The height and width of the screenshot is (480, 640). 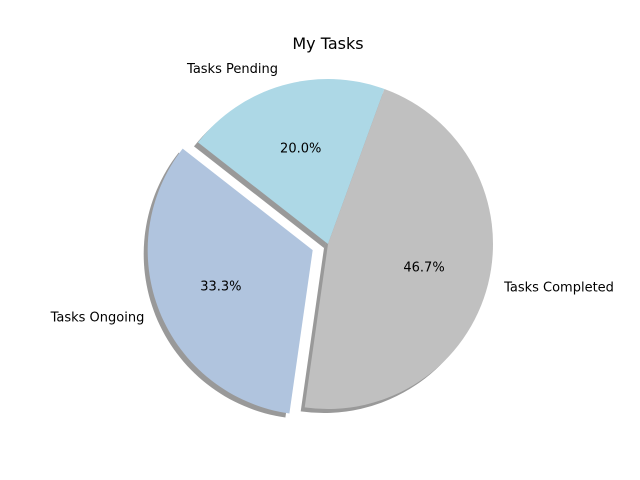 I want to click on slice-tasks-ongoing, so click(x=230, y=281).